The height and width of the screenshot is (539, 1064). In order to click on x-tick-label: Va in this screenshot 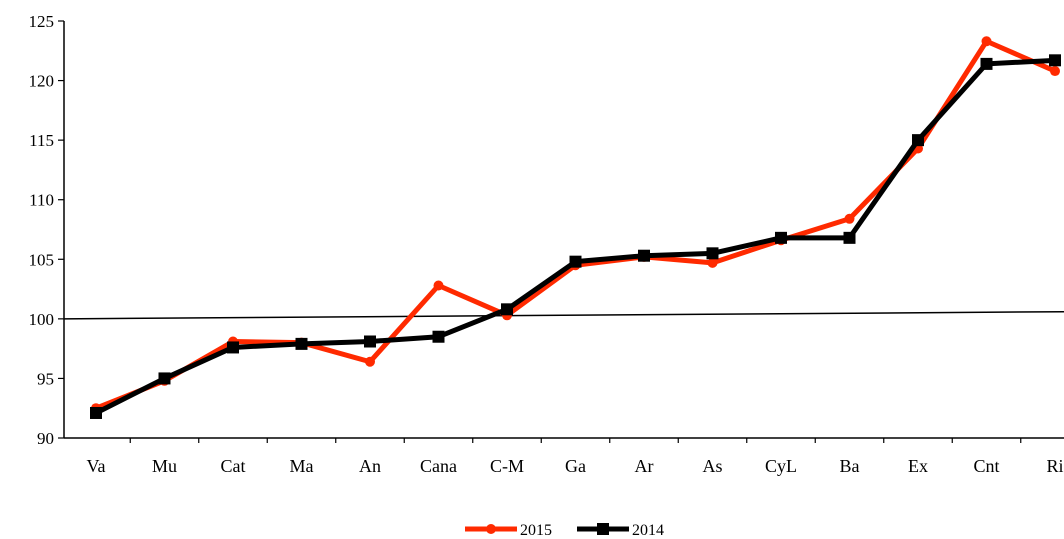, I will do `click(96, 466)`.